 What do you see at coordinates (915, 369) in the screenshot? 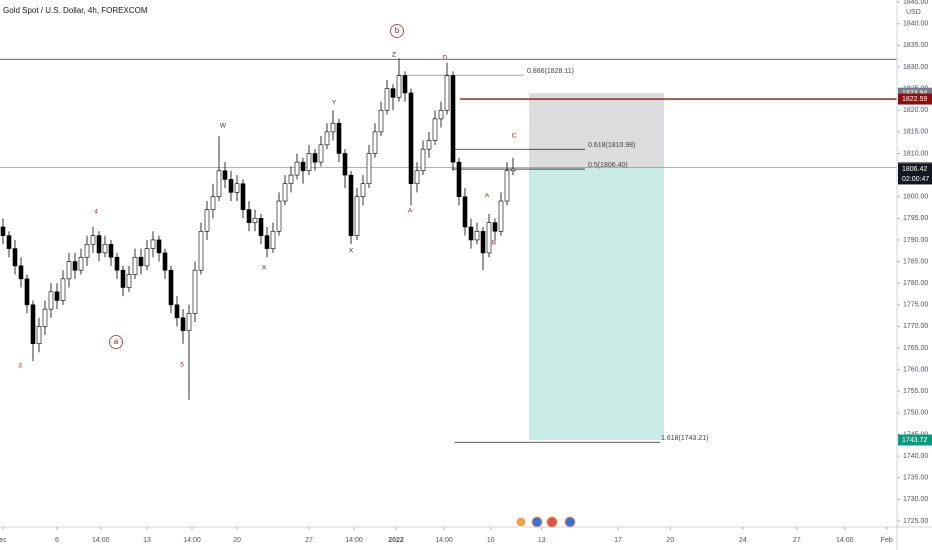
I see `y-tick-label: 1760.00` at bounding box center [915, 369].